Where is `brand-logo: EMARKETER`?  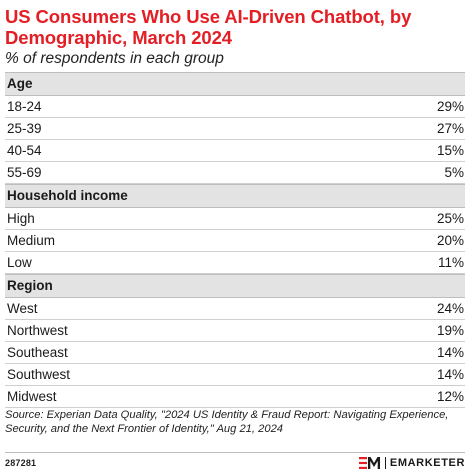 brand-logo: EMARKETER is located at coordinates (411, 463).